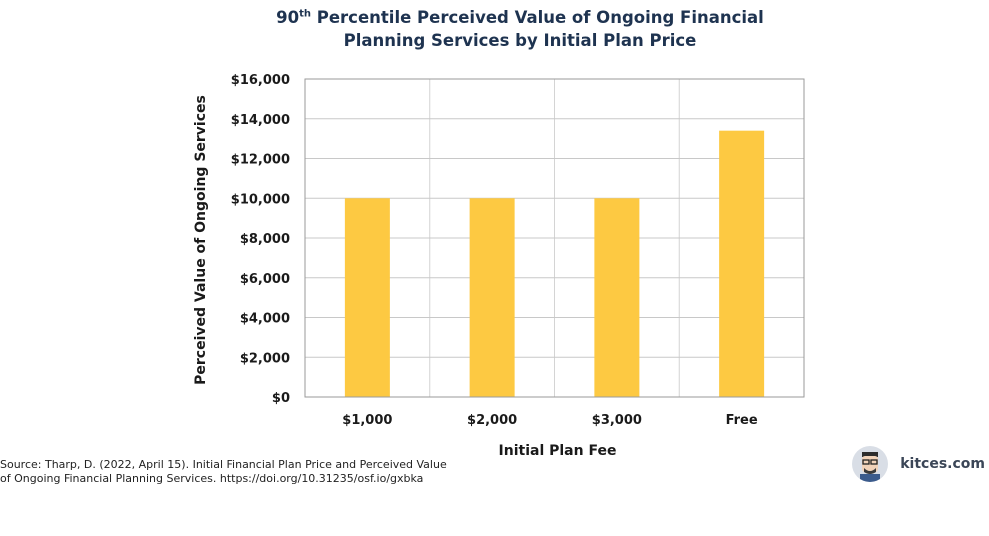 The width and height of the screenshot is (989, 536). I want to click on x-tick-label: $1,000, so click(367, 420).